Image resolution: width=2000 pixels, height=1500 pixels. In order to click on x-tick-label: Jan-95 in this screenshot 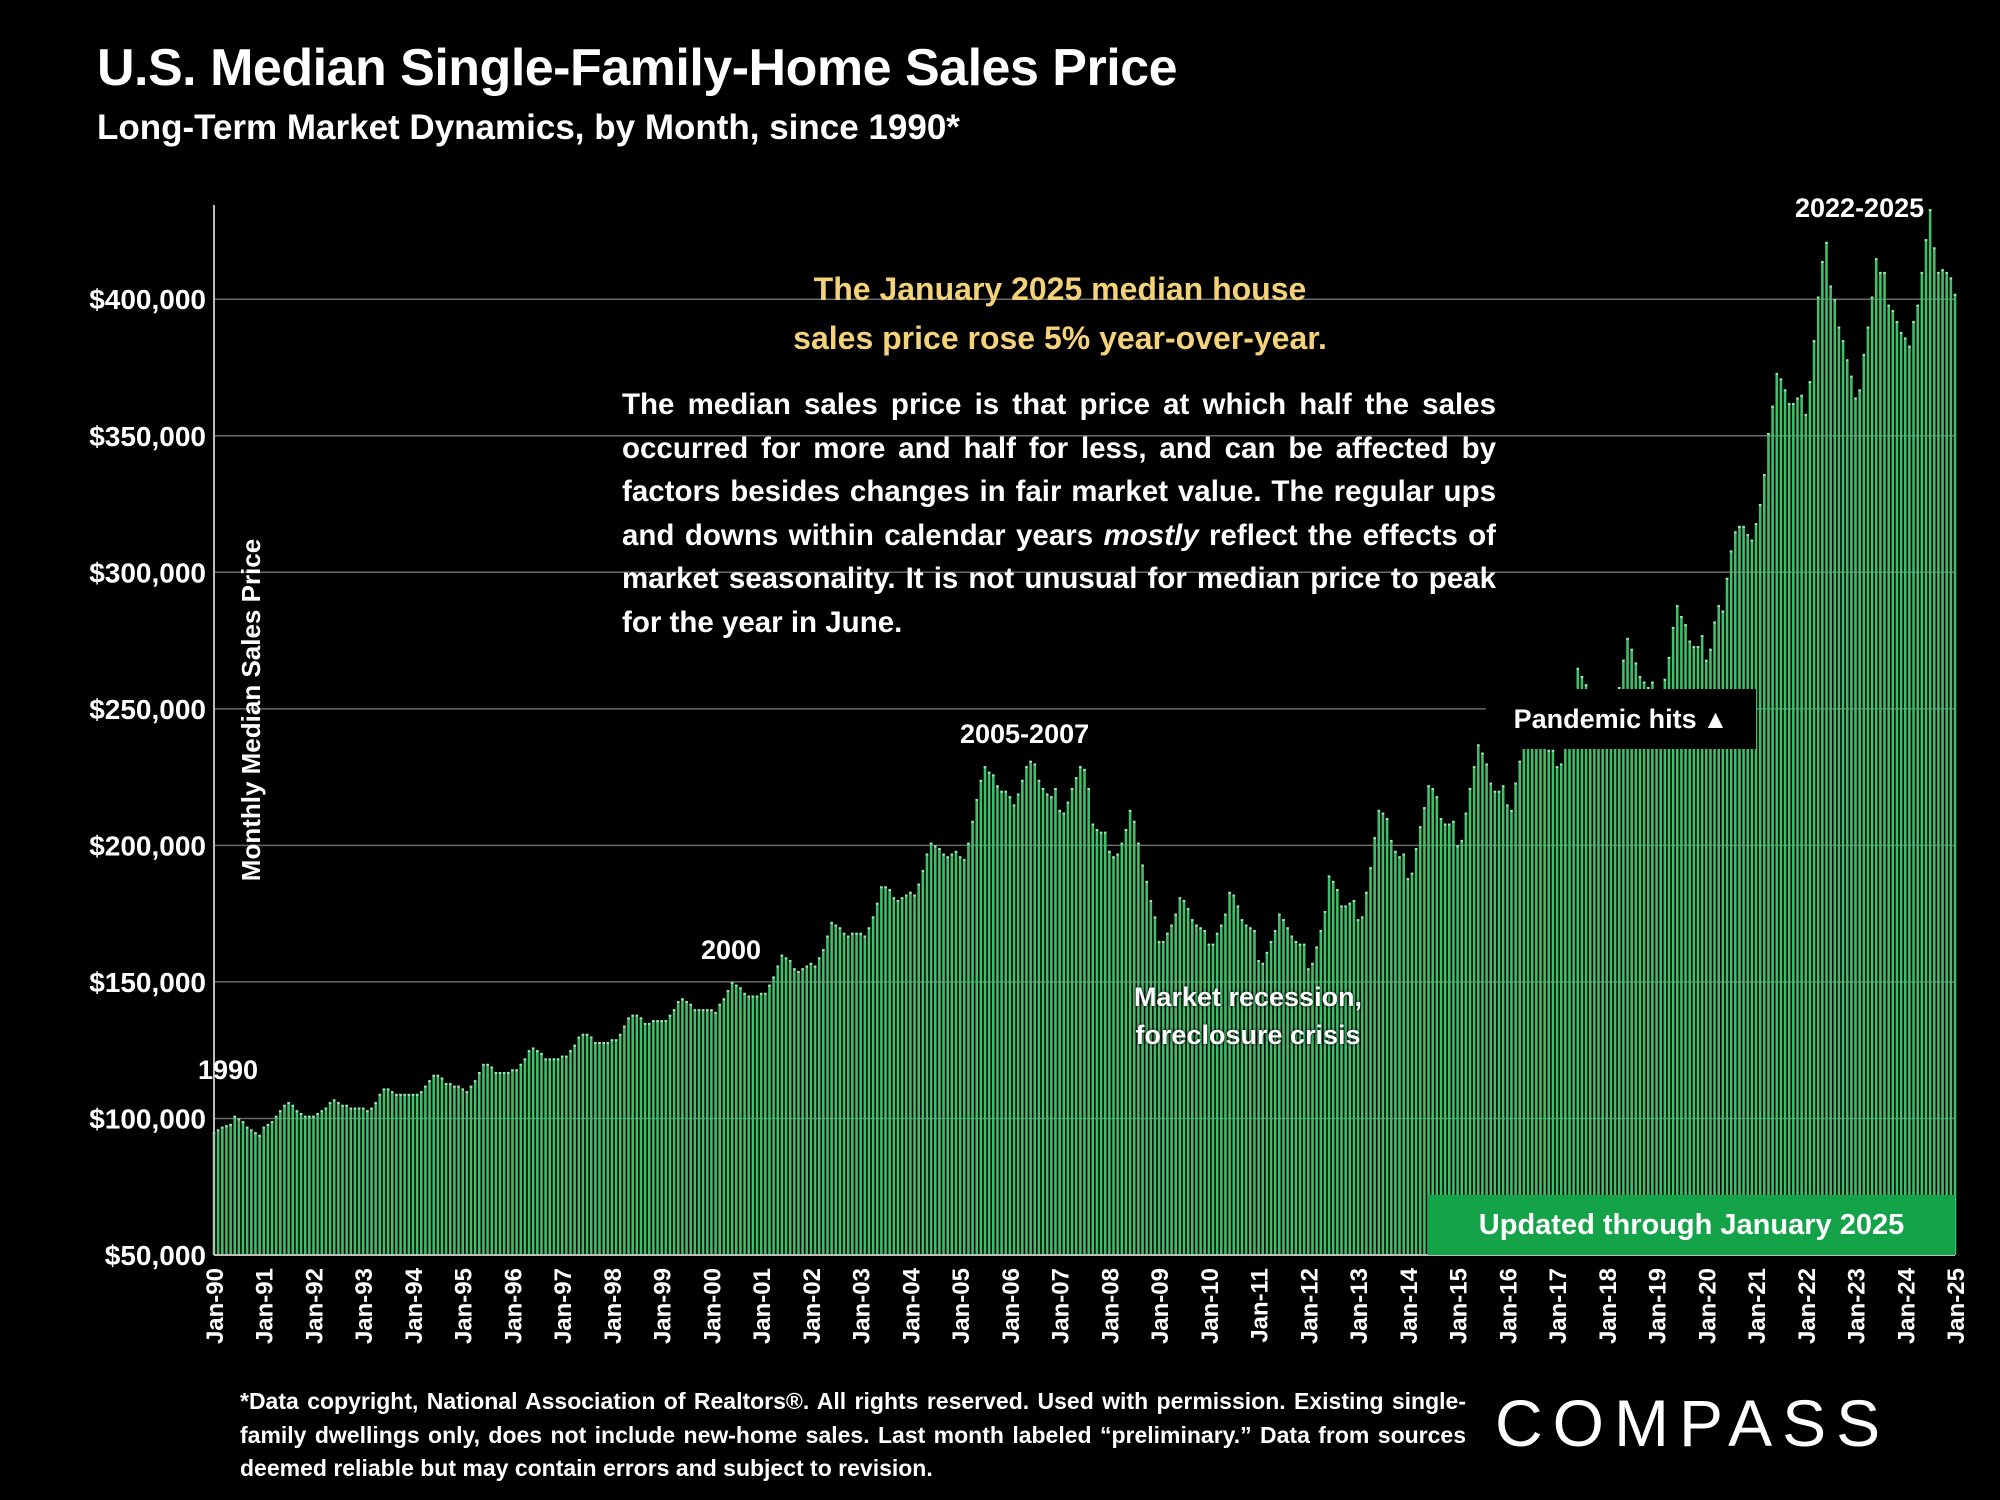, I will do `click(464, 1306)`.